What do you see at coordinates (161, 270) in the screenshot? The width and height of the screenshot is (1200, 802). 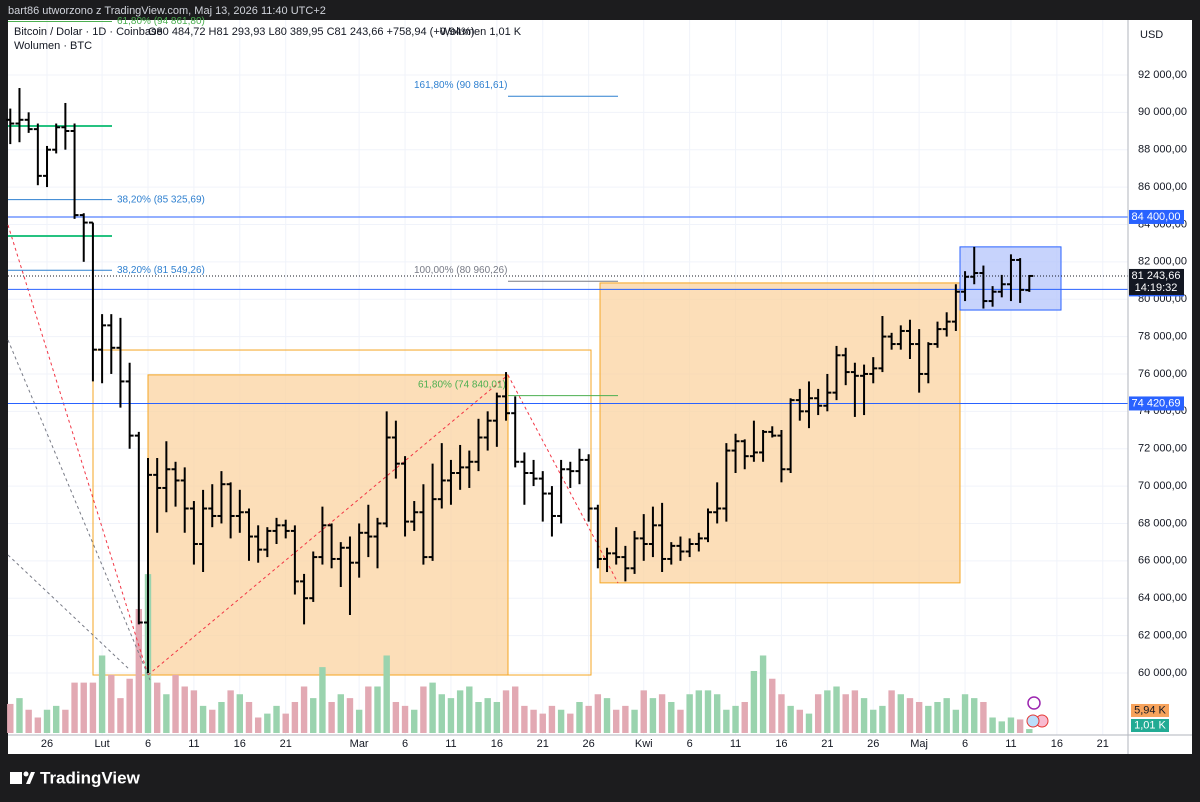 I see `fib-label: 38,20% (81 549,26)` at bounding box center [161, 270].